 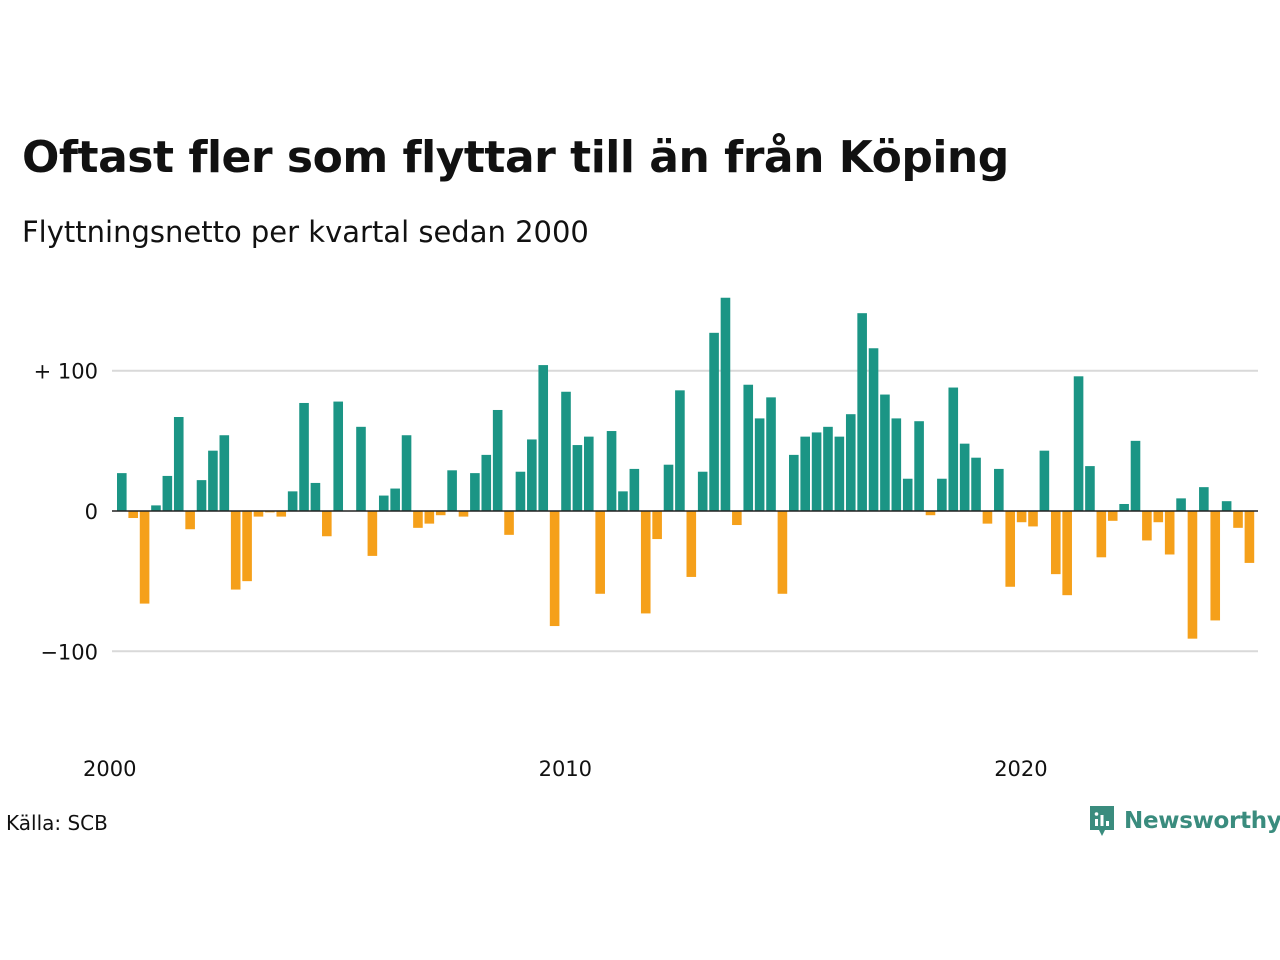 What do you see at coordinates (1102, 821) in the screenshot?
I see `newsworthy-logo-icon` at bounding box center [1102, 821].